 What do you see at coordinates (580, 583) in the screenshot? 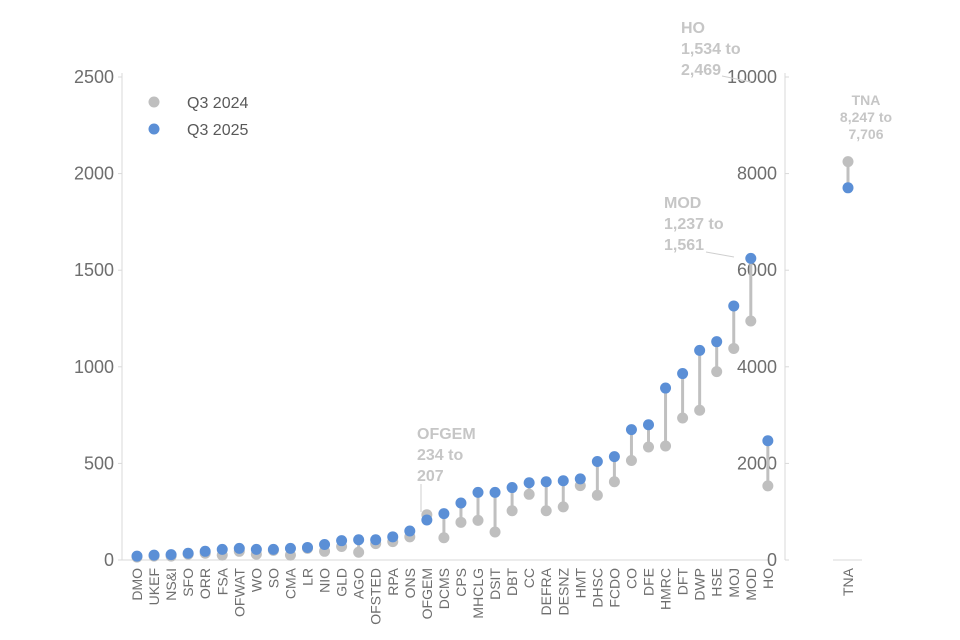
I see `category-label-hmt: HMT` at bounding box center [580, 583].